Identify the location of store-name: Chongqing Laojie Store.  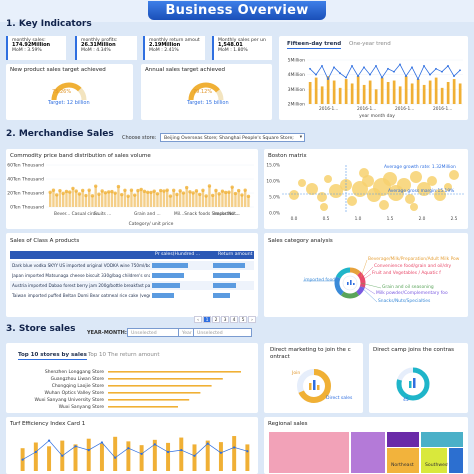
(78, 386).